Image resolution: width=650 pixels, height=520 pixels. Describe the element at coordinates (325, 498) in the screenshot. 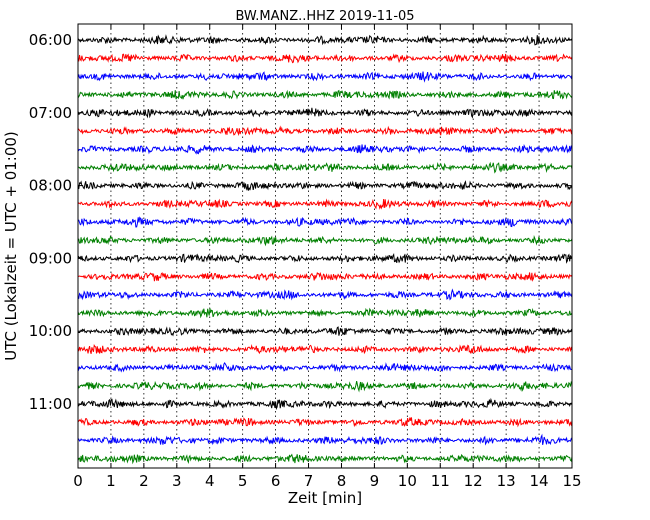

I see `x-axis-label: Zeit [min]` at that location.